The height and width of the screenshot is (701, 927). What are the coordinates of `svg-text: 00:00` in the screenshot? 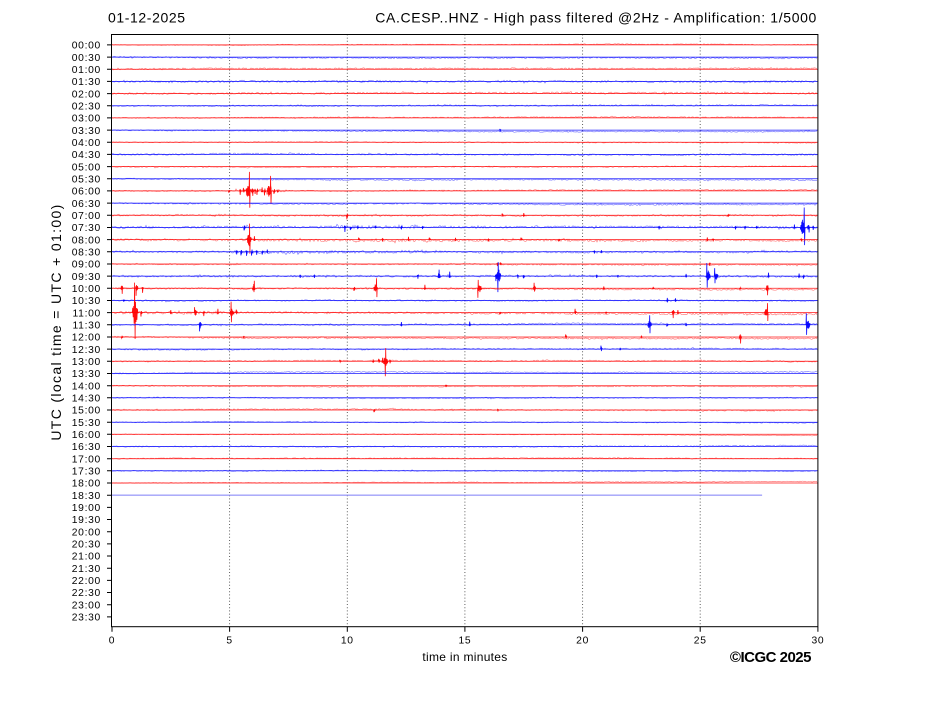 It's located at (86, 46).